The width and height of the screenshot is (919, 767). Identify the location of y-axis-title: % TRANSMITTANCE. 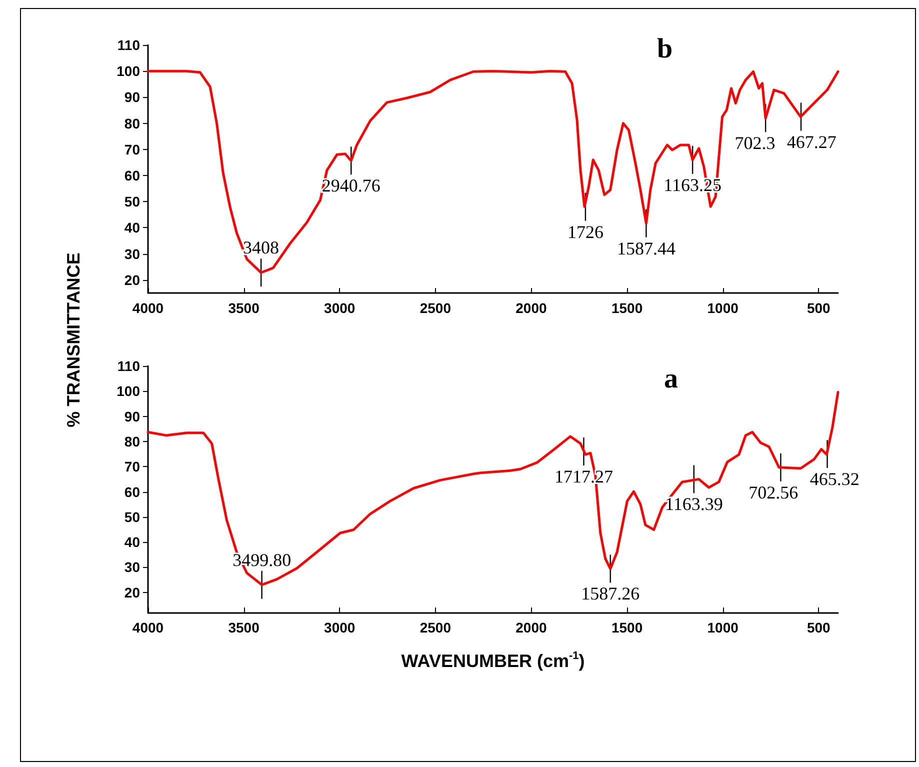
(74, 340).